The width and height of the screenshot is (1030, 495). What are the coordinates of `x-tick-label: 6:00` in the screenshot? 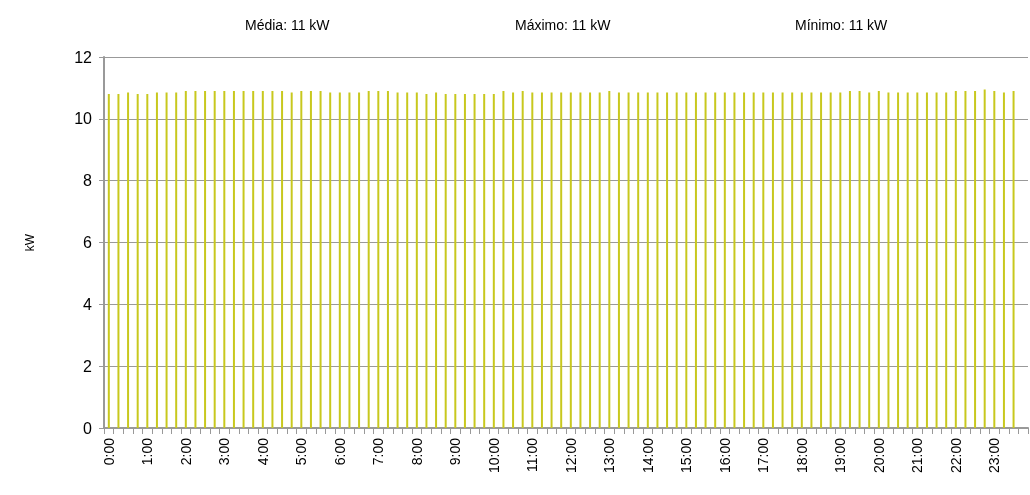 It's located at (339, 451).